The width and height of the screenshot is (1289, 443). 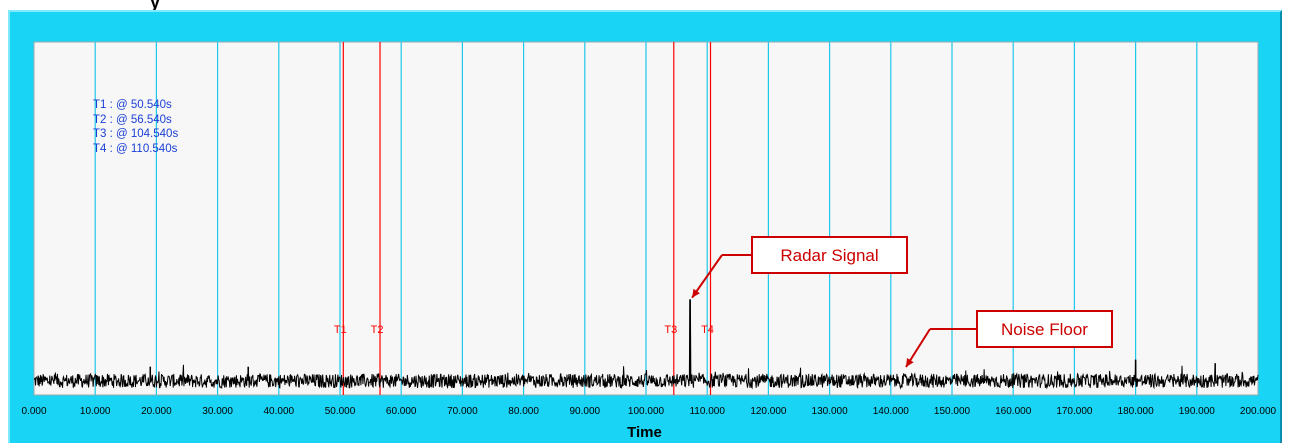 What do you see at coordinates (768, 411) in the screenshot?
I see `x-tick-label: 120.000` at bounding box center [768, 411].